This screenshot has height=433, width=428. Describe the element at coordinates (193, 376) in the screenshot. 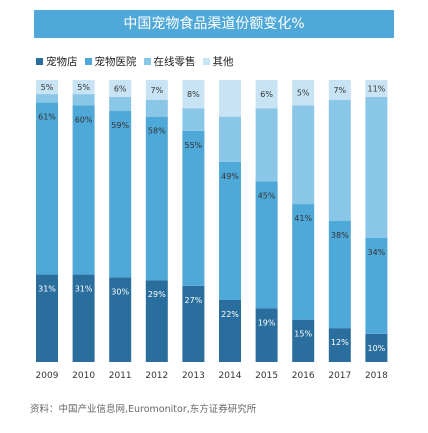

I see `x-tick-label-2013: 2013` at that location.